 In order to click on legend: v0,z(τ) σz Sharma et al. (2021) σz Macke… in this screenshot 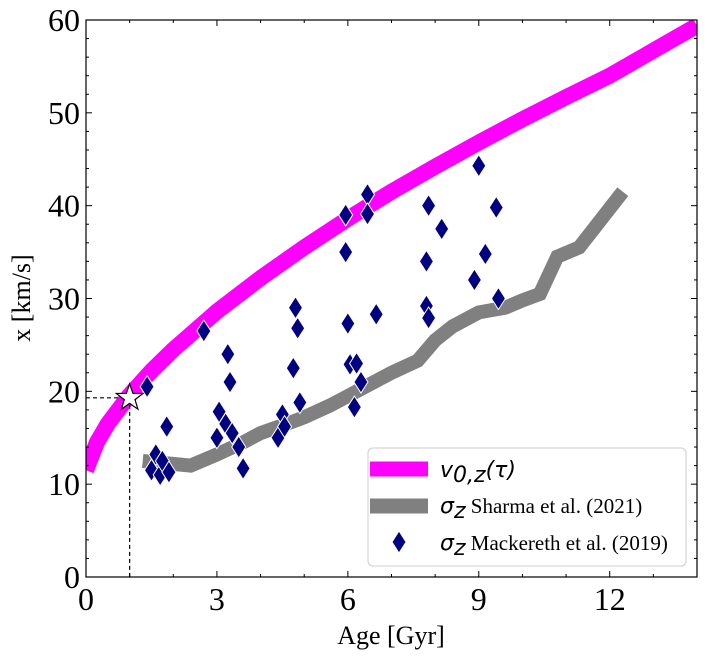, I will do `click(527, 507)`.